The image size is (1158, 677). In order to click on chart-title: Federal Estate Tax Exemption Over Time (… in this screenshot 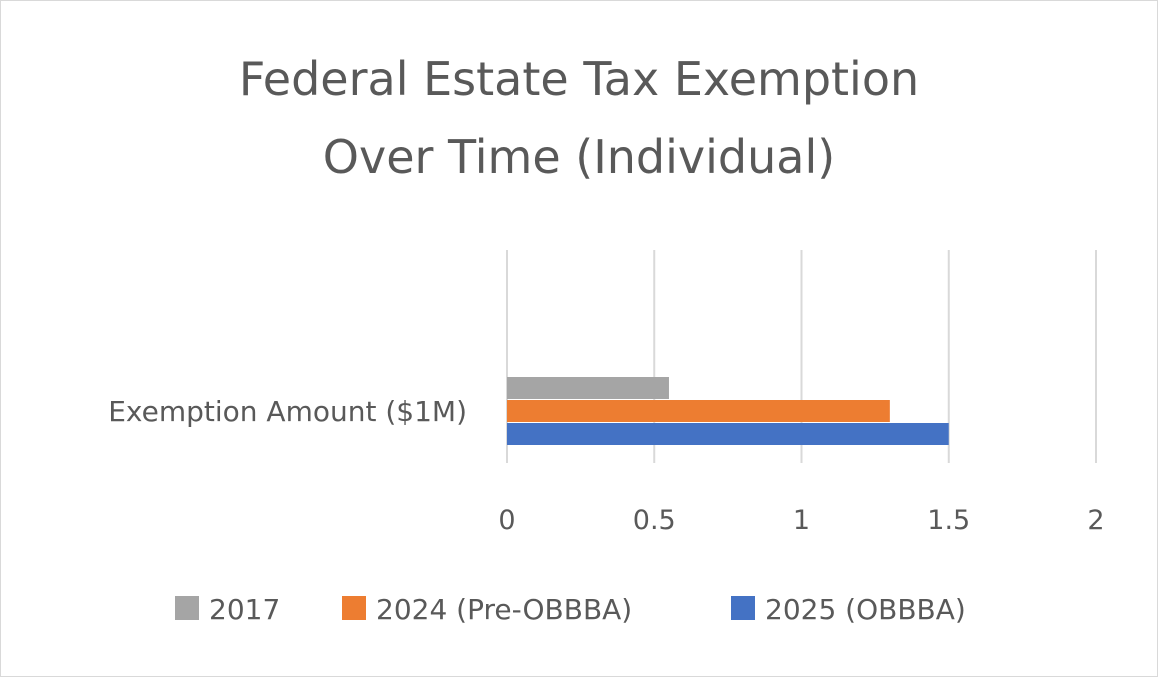, I will do `click(579, 118)`.